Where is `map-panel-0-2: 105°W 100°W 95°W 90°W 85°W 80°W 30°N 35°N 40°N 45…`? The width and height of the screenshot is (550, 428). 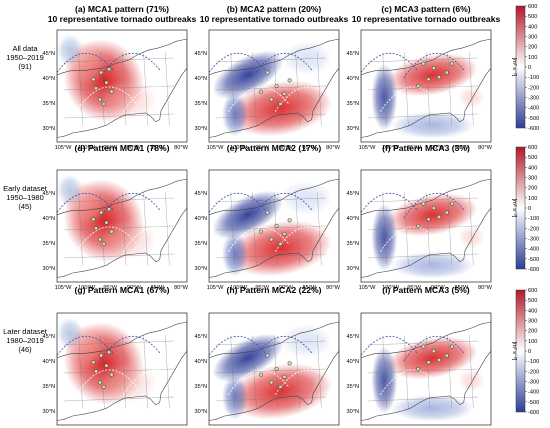 map-panel-0-2: 105°W 100°W 95°W 90°W 85°W 80°W 30°N 35°N 40°N 45… is located at coordinates (420, 90).